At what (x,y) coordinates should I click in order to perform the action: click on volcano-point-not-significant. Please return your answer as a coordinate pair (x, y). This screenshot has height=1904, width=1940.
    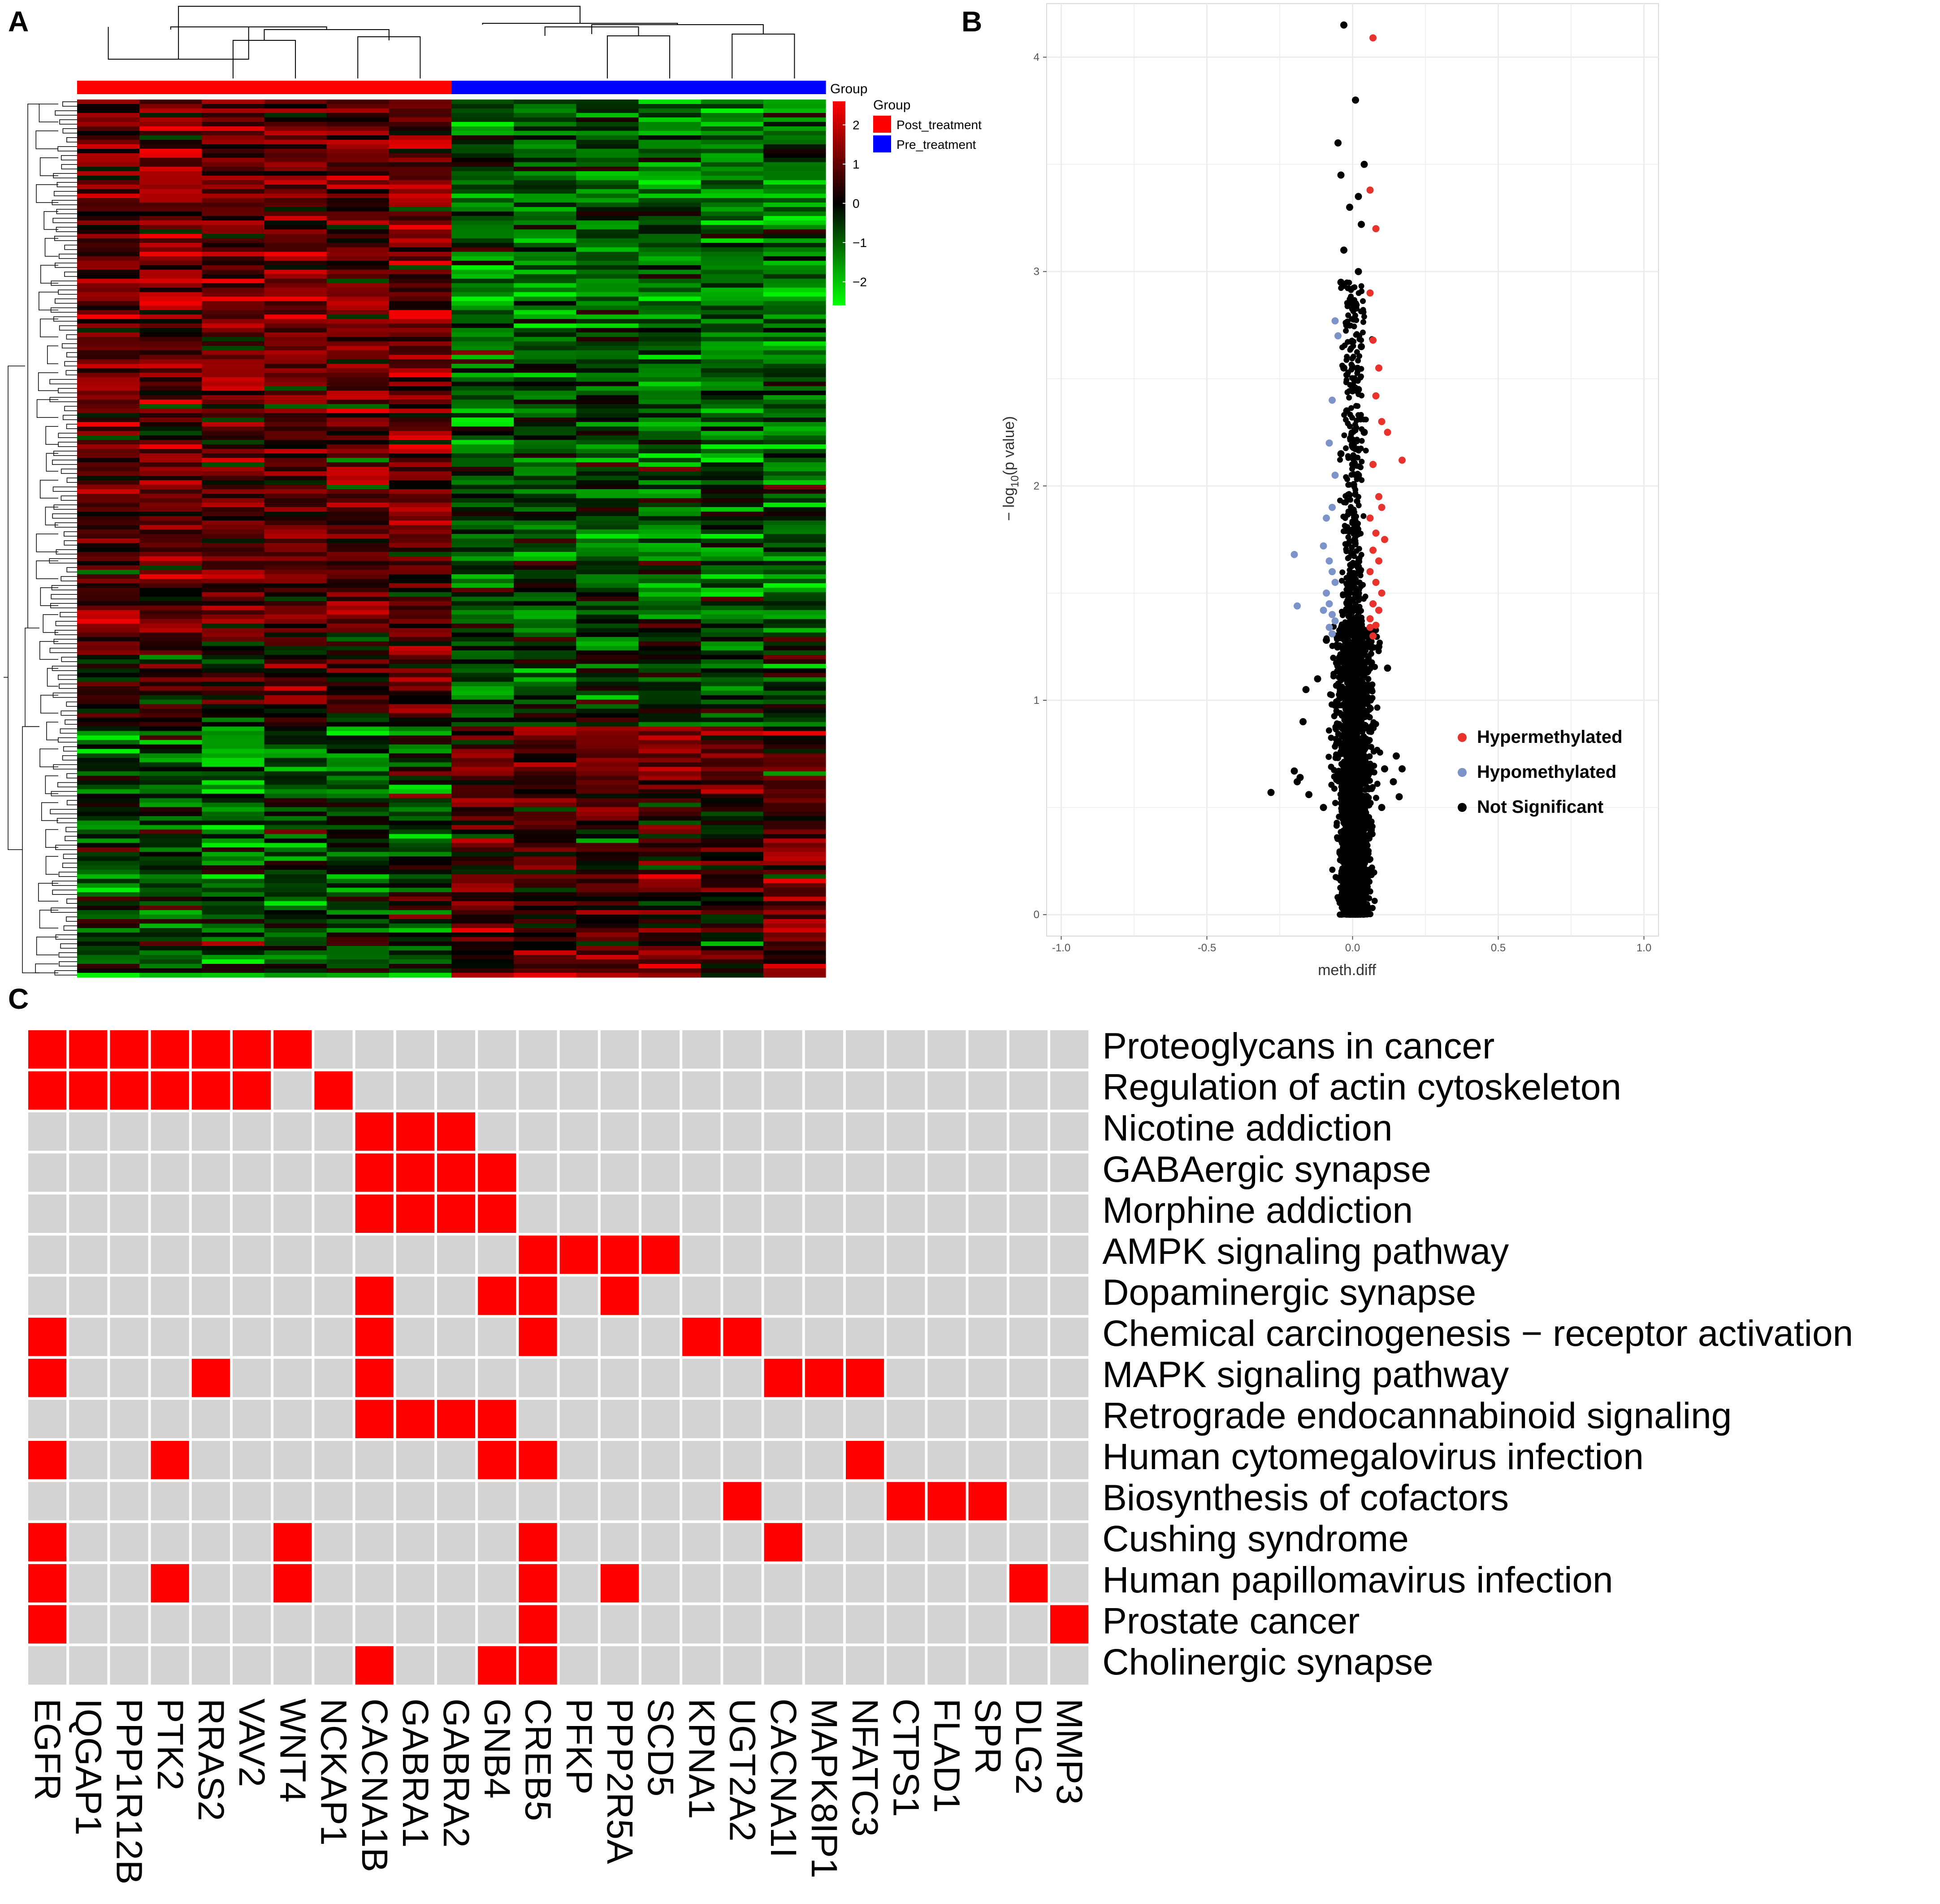
    Looking at the image, I should click on (1378, 707).